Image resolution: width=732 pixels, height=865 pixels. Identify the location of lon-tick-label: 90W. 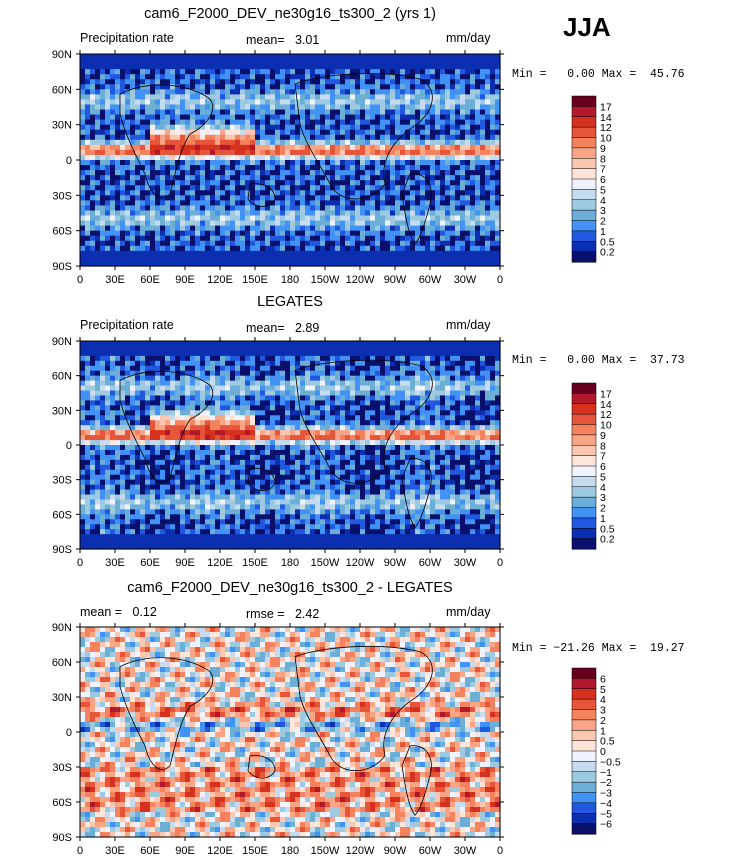
(395, 851).